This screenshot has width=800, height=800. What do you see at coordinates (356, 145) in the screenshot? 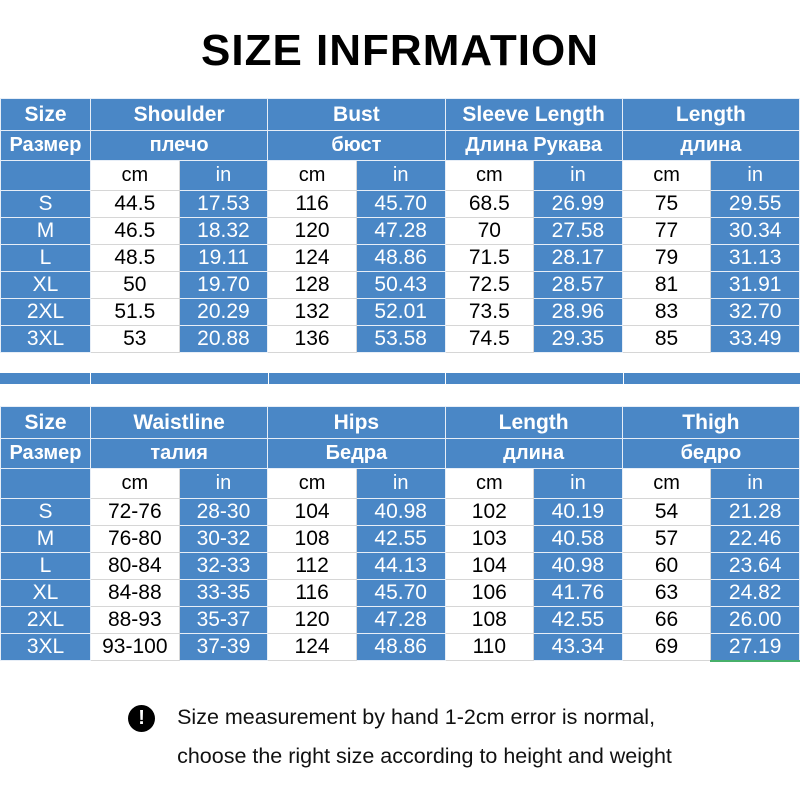
I see `group-header-ru: бюст` at bounding box center [356, 145].